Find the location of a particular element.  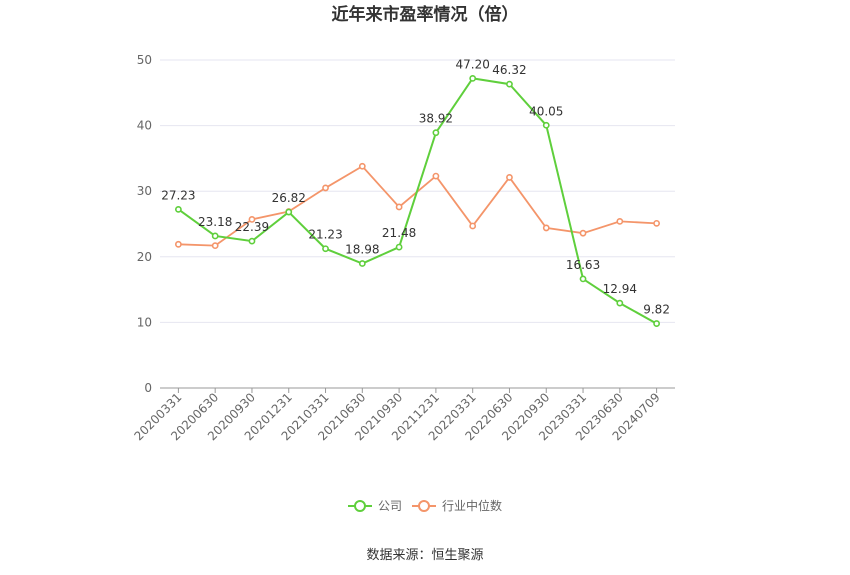

data-label-company: 27.23 is located at coordinates (178, 195).